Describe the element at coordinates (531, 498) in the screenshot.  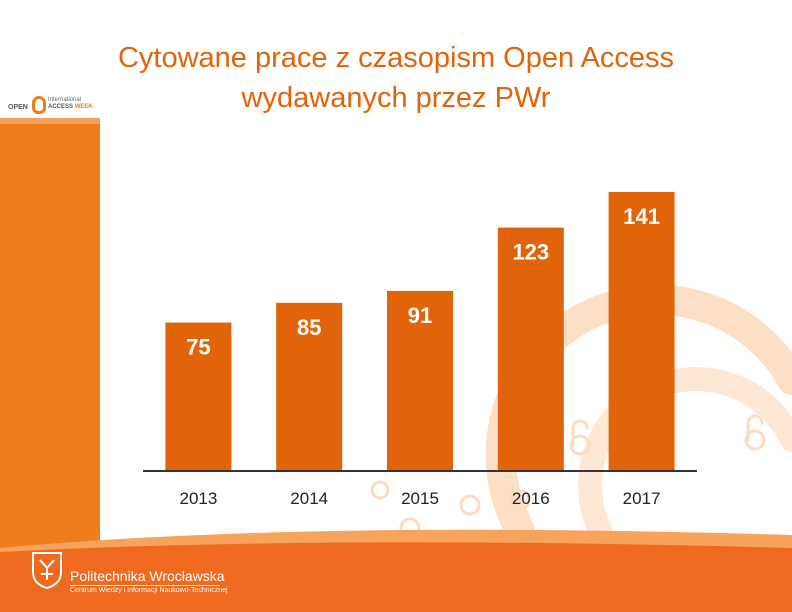
I see `x-tick-label-2016: 2016` at that location.